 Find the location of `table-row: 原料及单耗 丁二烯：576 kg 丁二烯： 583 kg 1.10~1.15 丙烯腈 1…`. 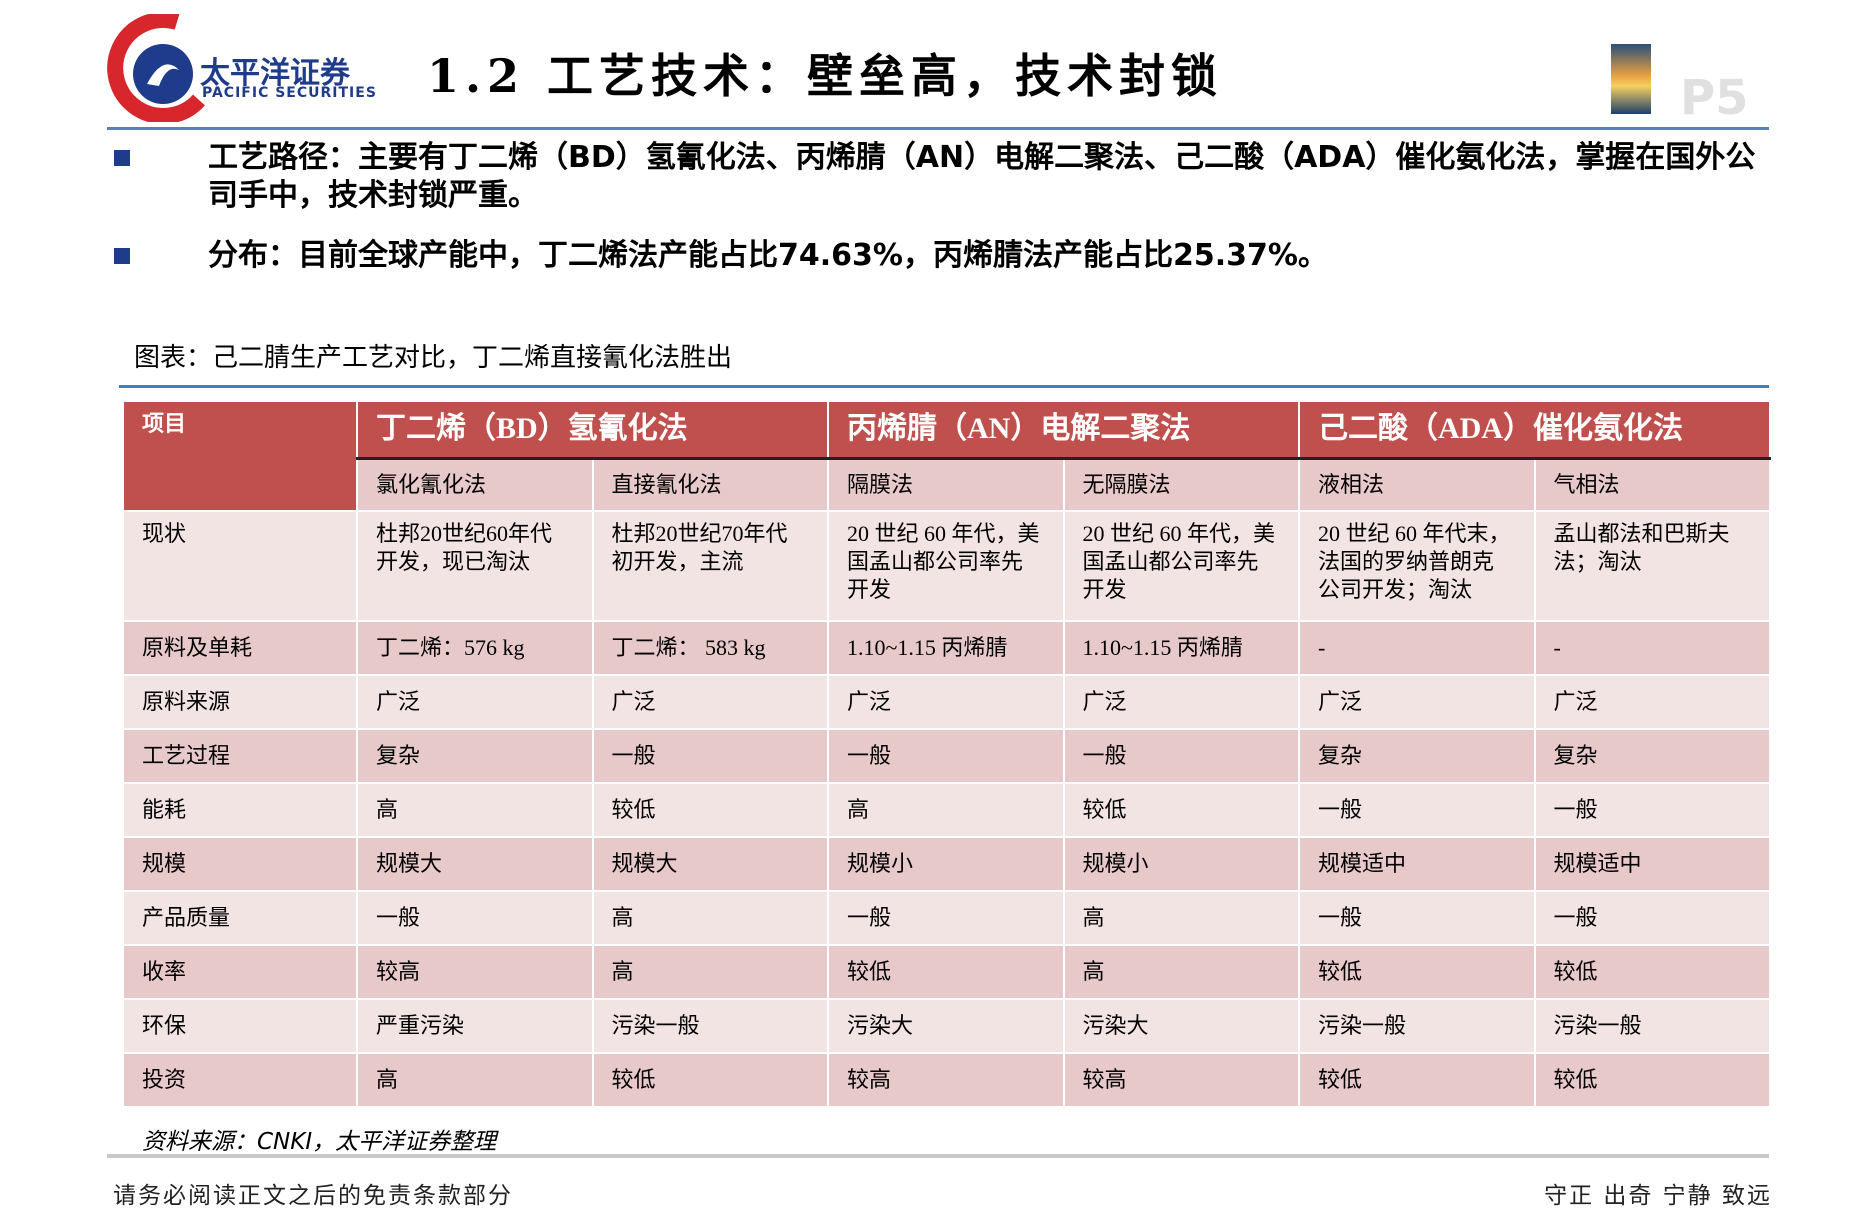

table-row: 原料及单耗 丁二烯：576 kg 丁二烯： 583 kg 1.10~1.15 丙烯腈 1… is located at coordinates (946, 648).